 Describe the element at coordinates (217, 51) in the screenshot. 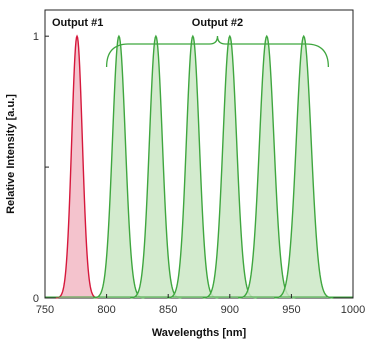

I see `output2-brace` at that location.